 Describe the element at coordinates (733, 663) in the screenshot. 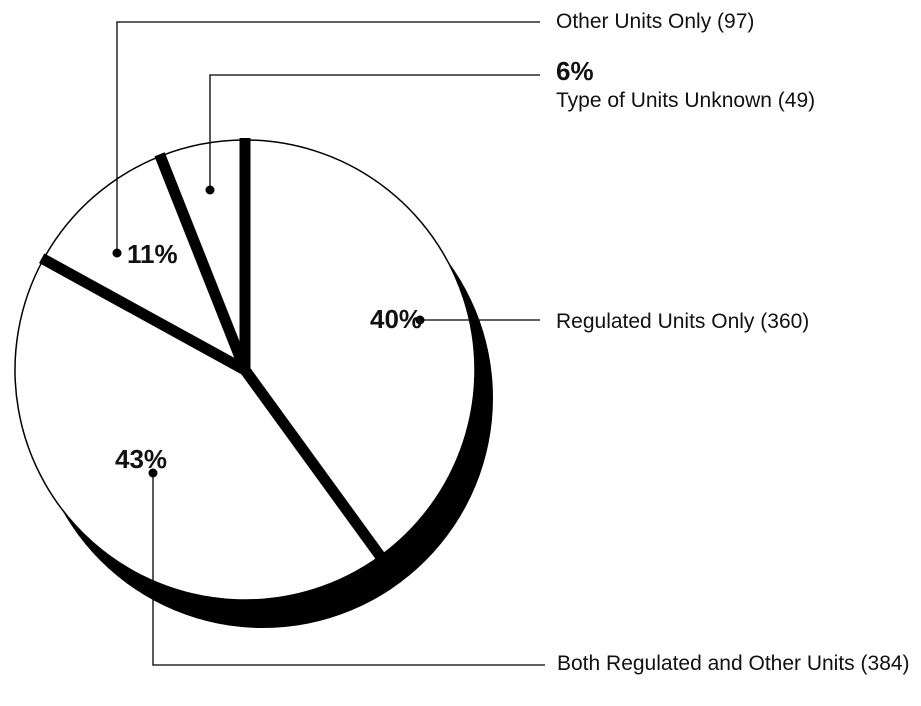

I see `category-label: Both Regulated and Other Units (384)` at that location.